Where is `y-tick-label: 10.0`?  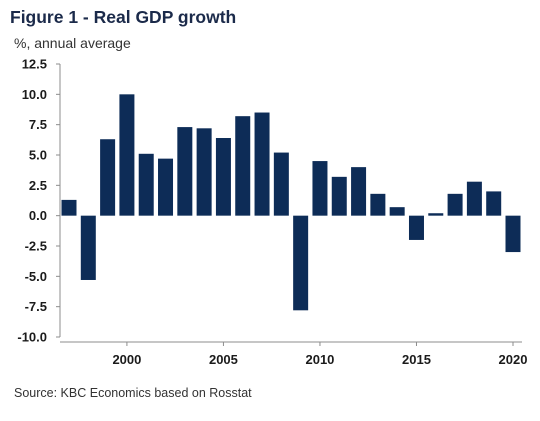
y-tick-label: 10.0 is located at coordinates (34, 94).